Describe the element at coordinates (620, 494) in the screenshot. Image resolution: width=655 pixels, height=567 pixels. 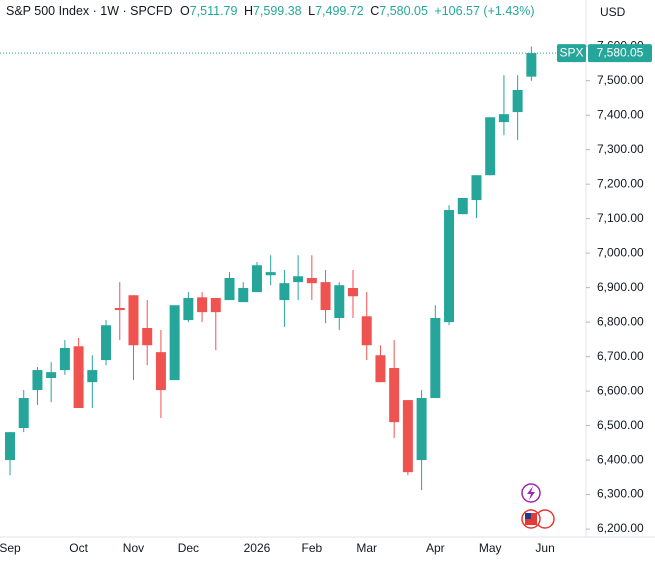
I see `y-tick-label: 6,300.00` at that location.